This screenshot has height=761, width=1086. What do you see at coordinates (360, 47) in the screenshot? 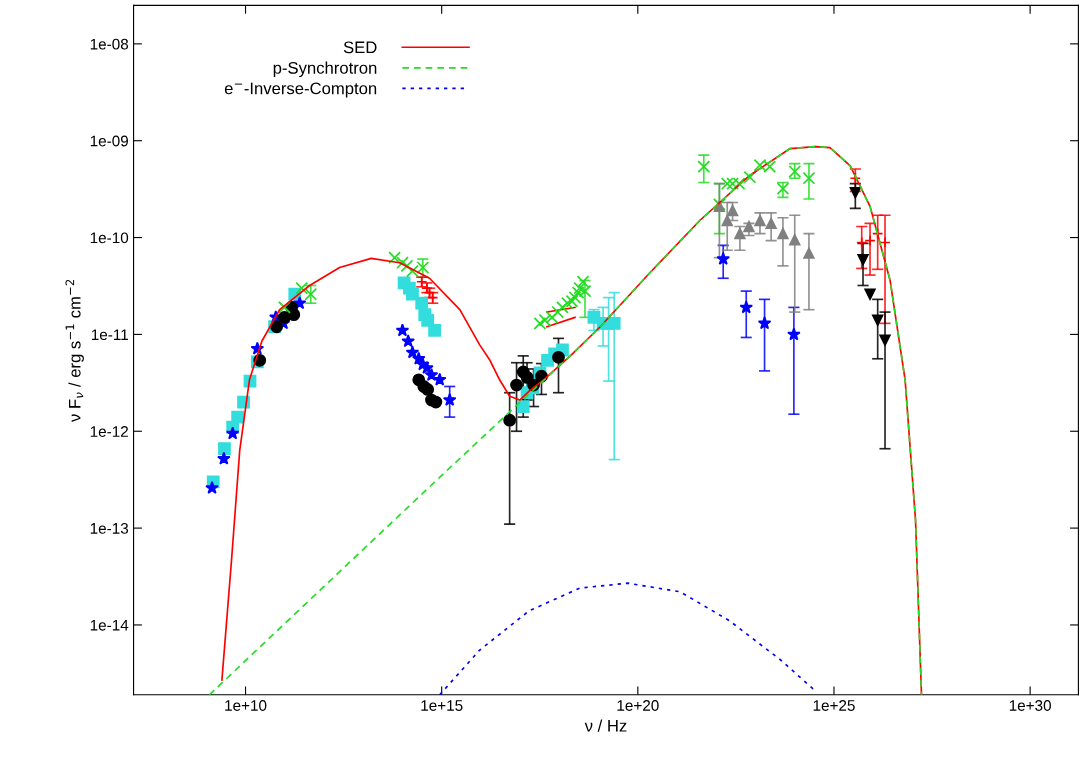
I see `legend-label: SED` at bounding box center [360, 47].